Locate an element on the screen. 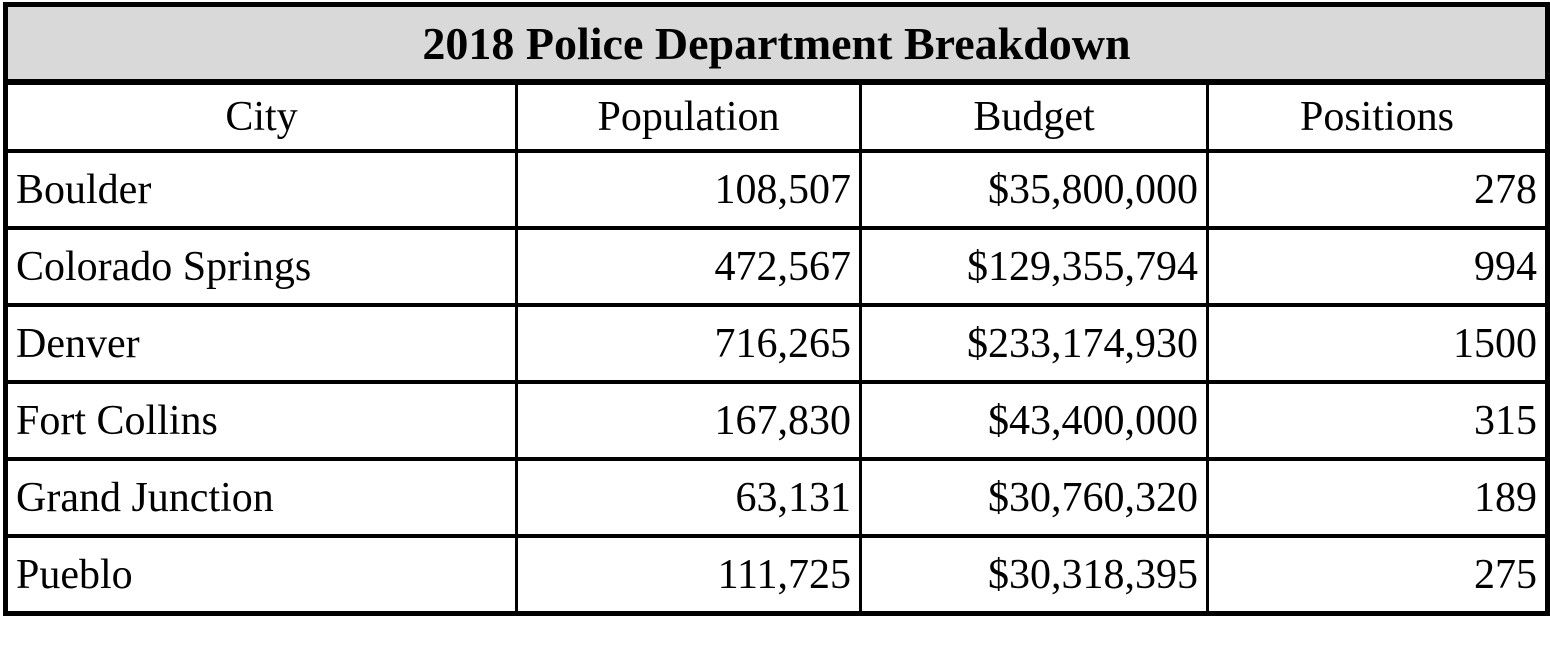  column-header-budget: Budget is located at coordinates (1034, 116).